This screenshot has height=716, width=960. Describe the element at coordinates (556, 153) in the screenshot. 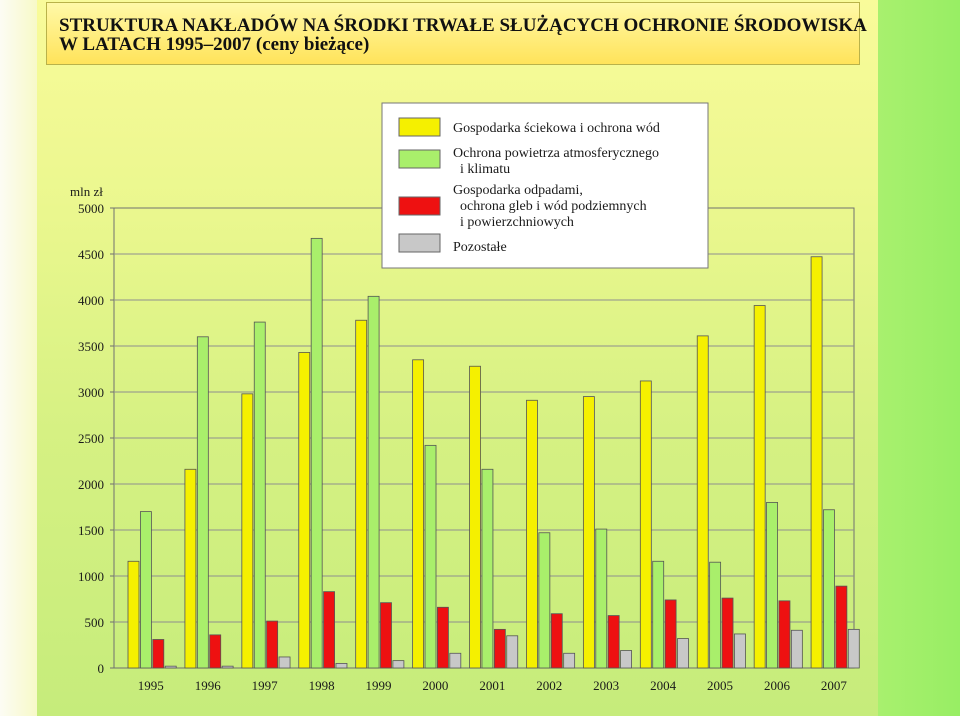

I see `legend-label: Ochrona powietrza atmosferycznego` at that location.